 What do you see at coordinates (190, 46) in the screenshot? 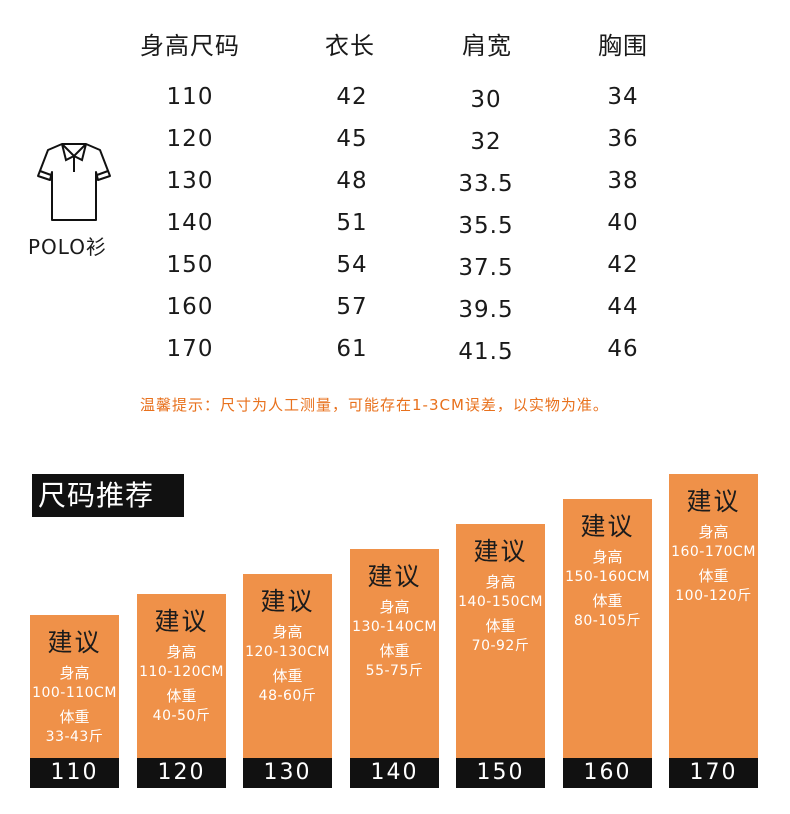
I see `header-height-size: 身高尺码` at bounding box center [190, 46].